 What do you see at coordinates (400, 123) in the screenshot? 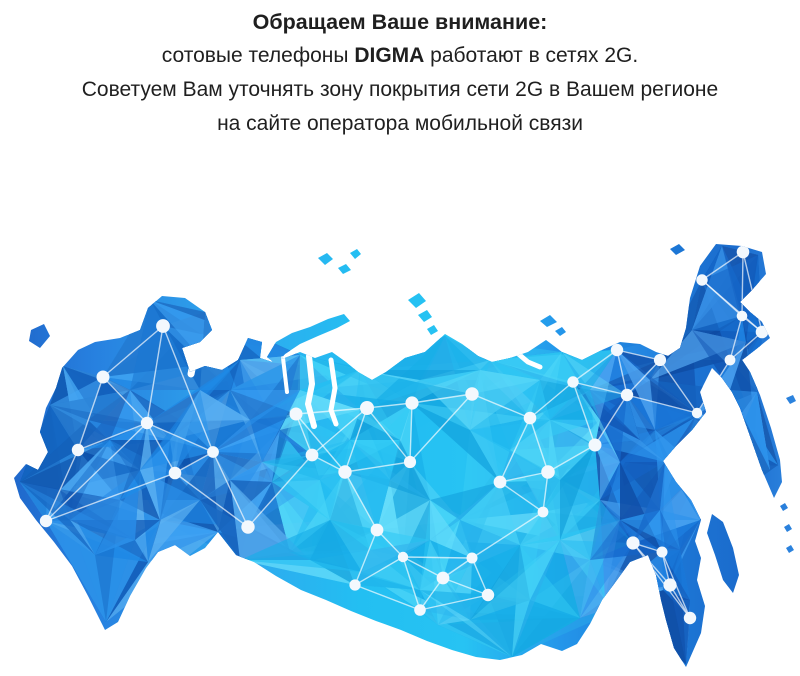
I see `notice-line4: на сайте оператора мобильной связи` at bounding box center [400, 123].